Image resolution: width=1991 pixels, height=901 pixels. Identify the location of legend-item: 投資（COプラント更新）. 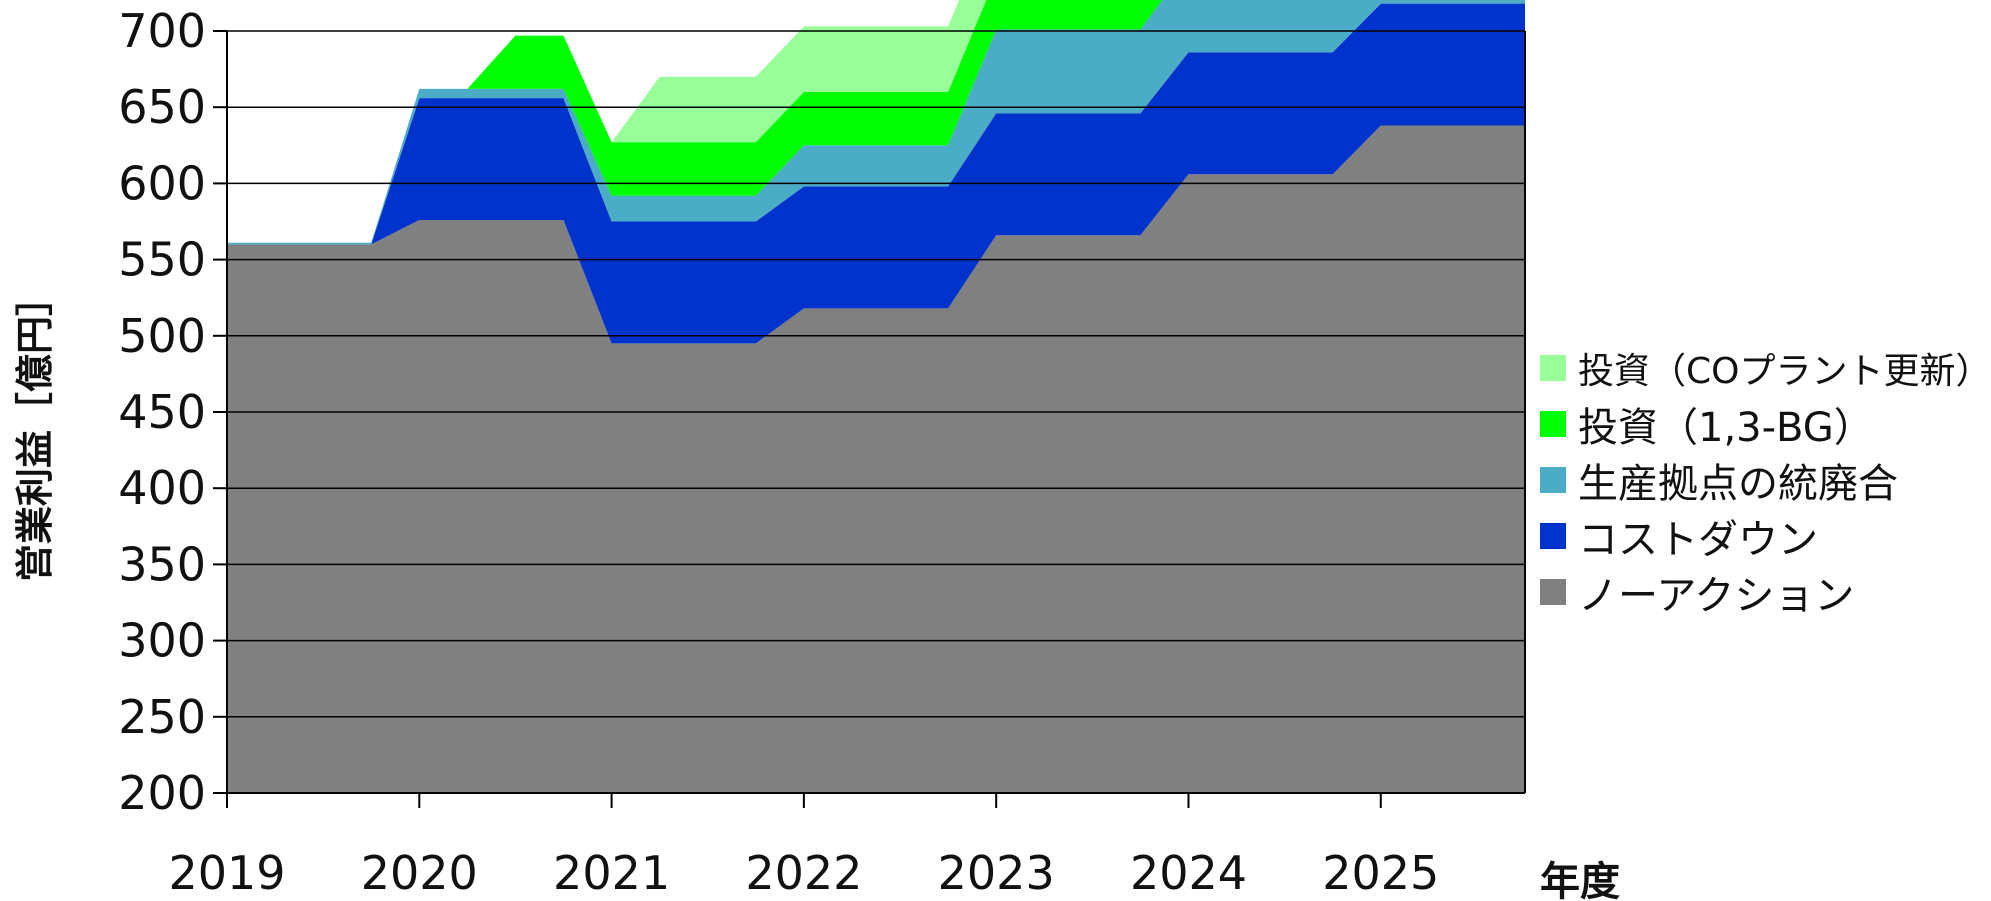
(1765, 368).